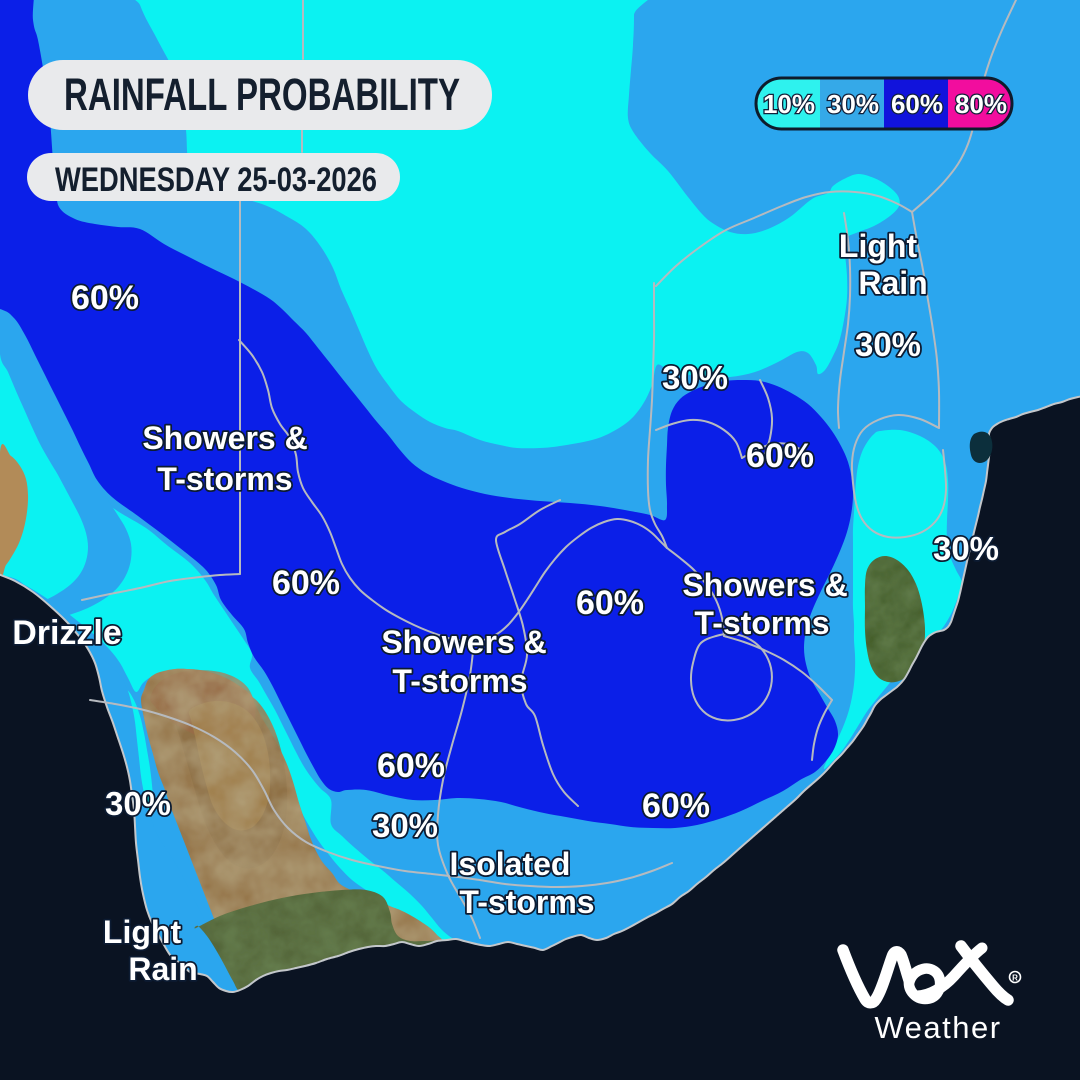  What do you see at coordinates (981, 104) in the screenshot?
I see `svg-text: 80%` at bounding box center [981, 104].